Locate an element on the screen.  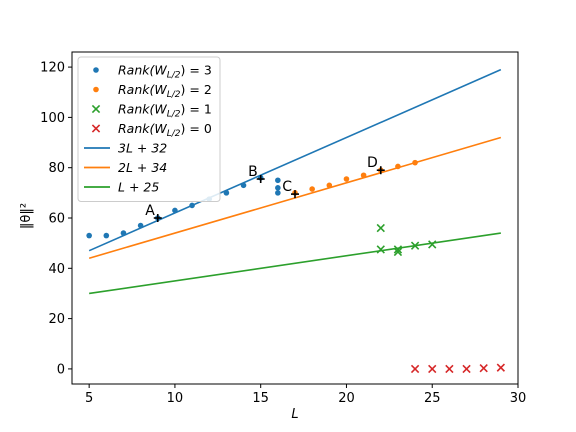
y-tick-label-60: 60 is located at coordinates (56, 219).